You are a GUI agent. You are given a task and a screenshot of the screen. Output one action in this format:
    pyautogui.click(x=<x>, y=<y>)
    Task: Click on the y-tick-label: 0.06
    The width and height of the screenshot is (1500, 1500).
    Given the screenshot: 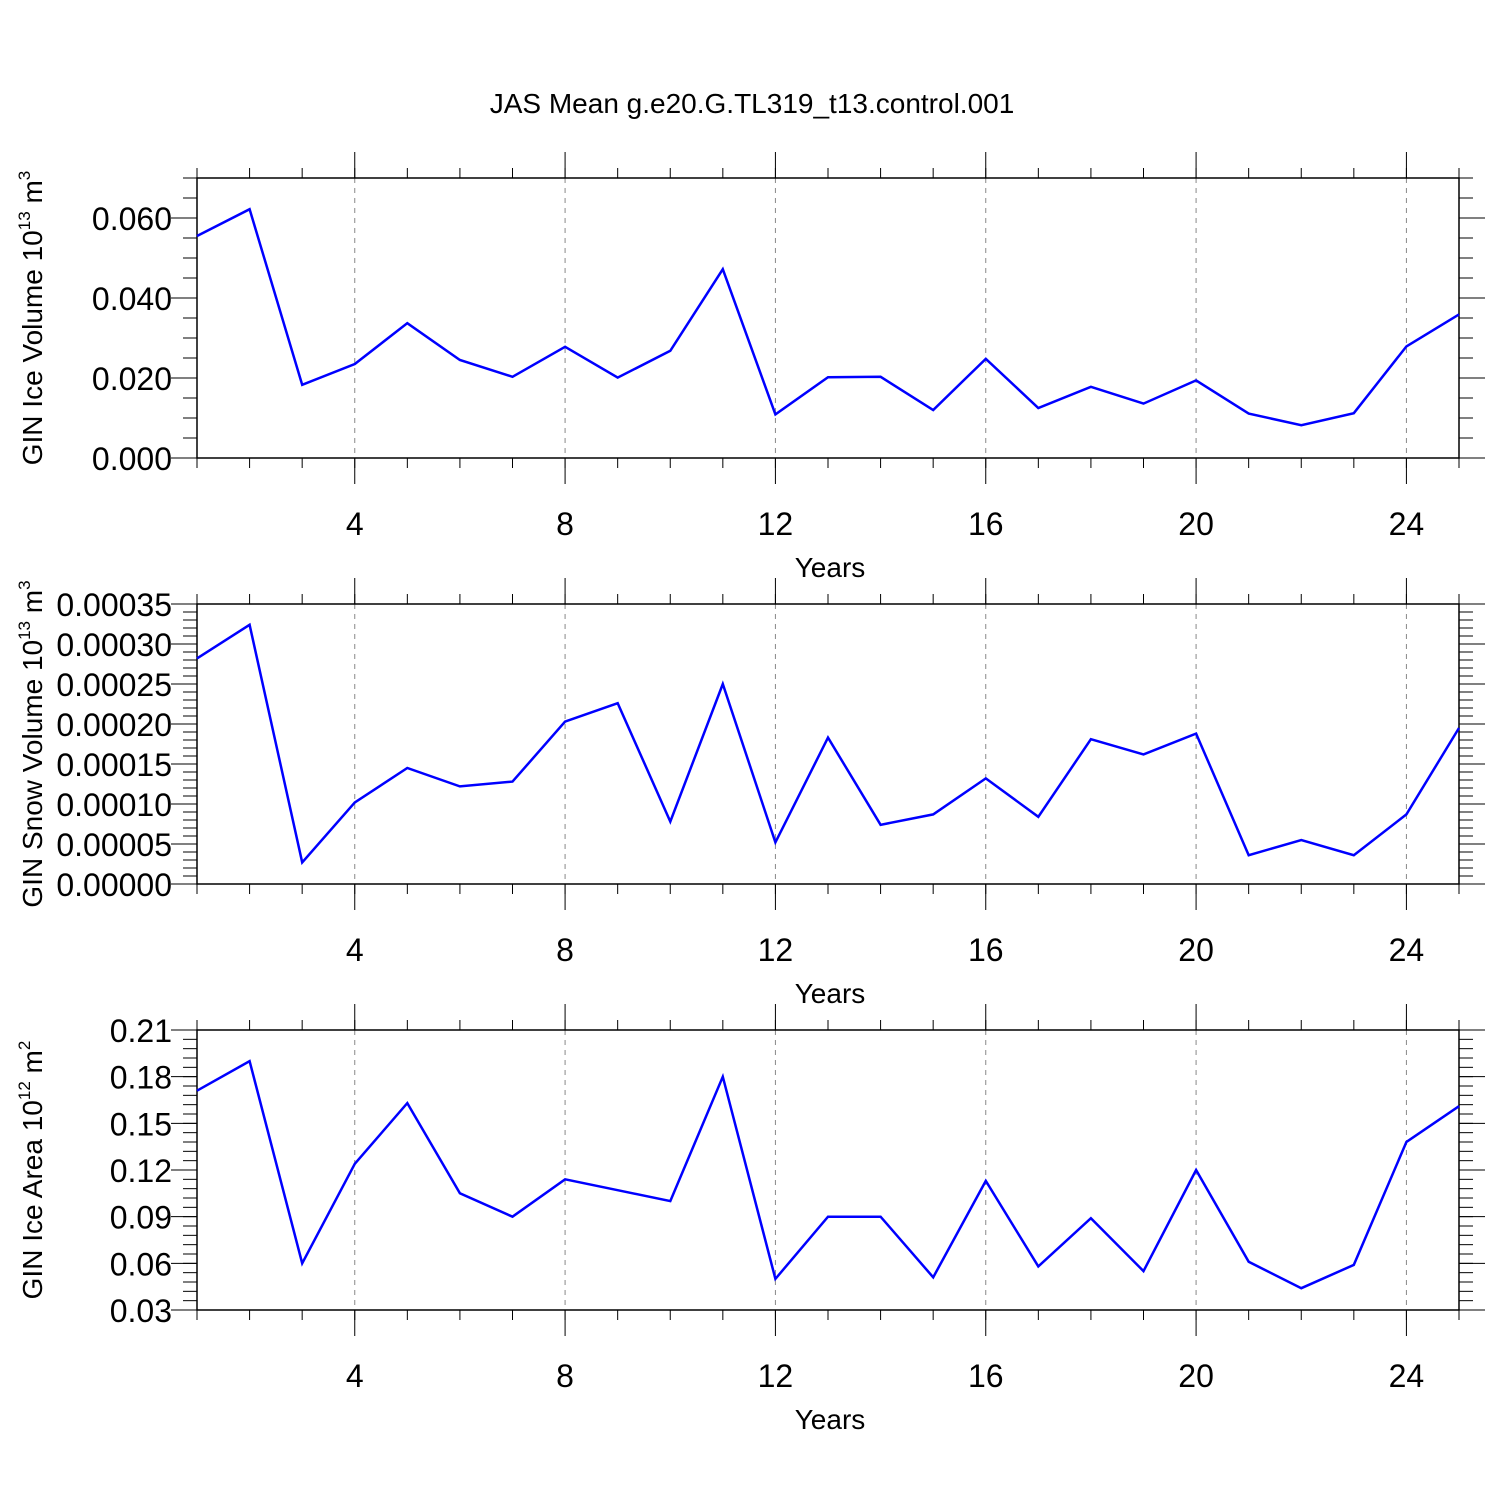 What is the action you would take?
    pyautogui.click(x=141, y=1264)
    